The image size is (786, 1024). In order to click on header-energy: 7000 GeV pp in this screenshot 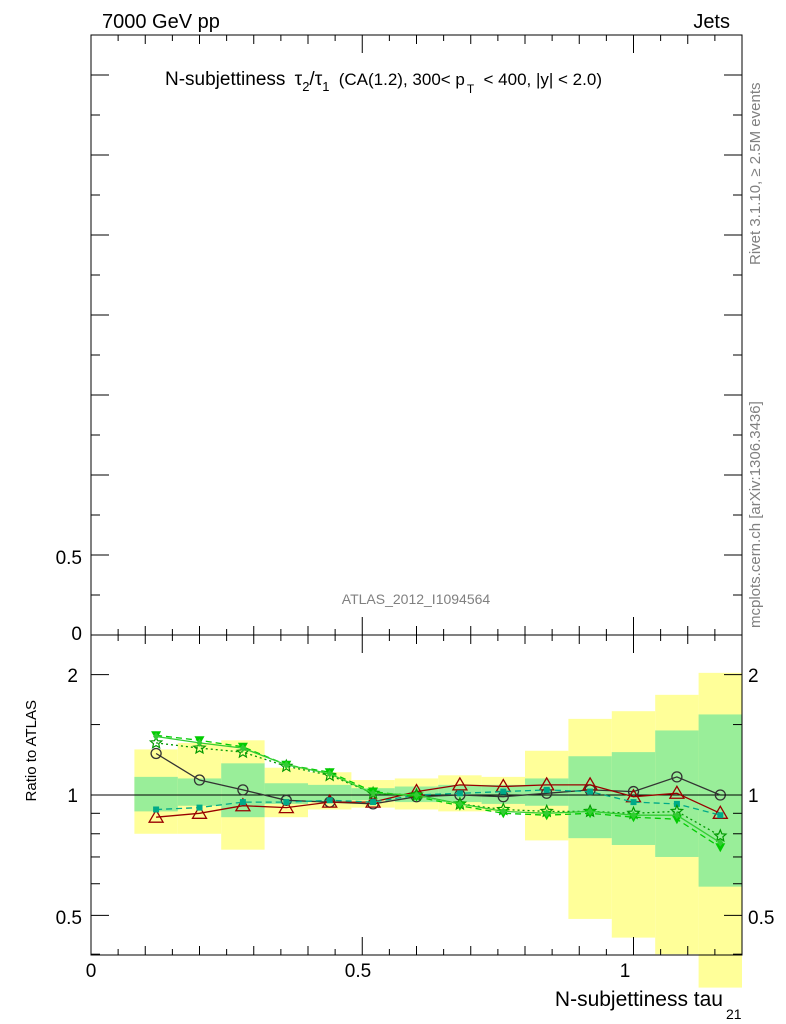, I will do `click(161, 22)`.